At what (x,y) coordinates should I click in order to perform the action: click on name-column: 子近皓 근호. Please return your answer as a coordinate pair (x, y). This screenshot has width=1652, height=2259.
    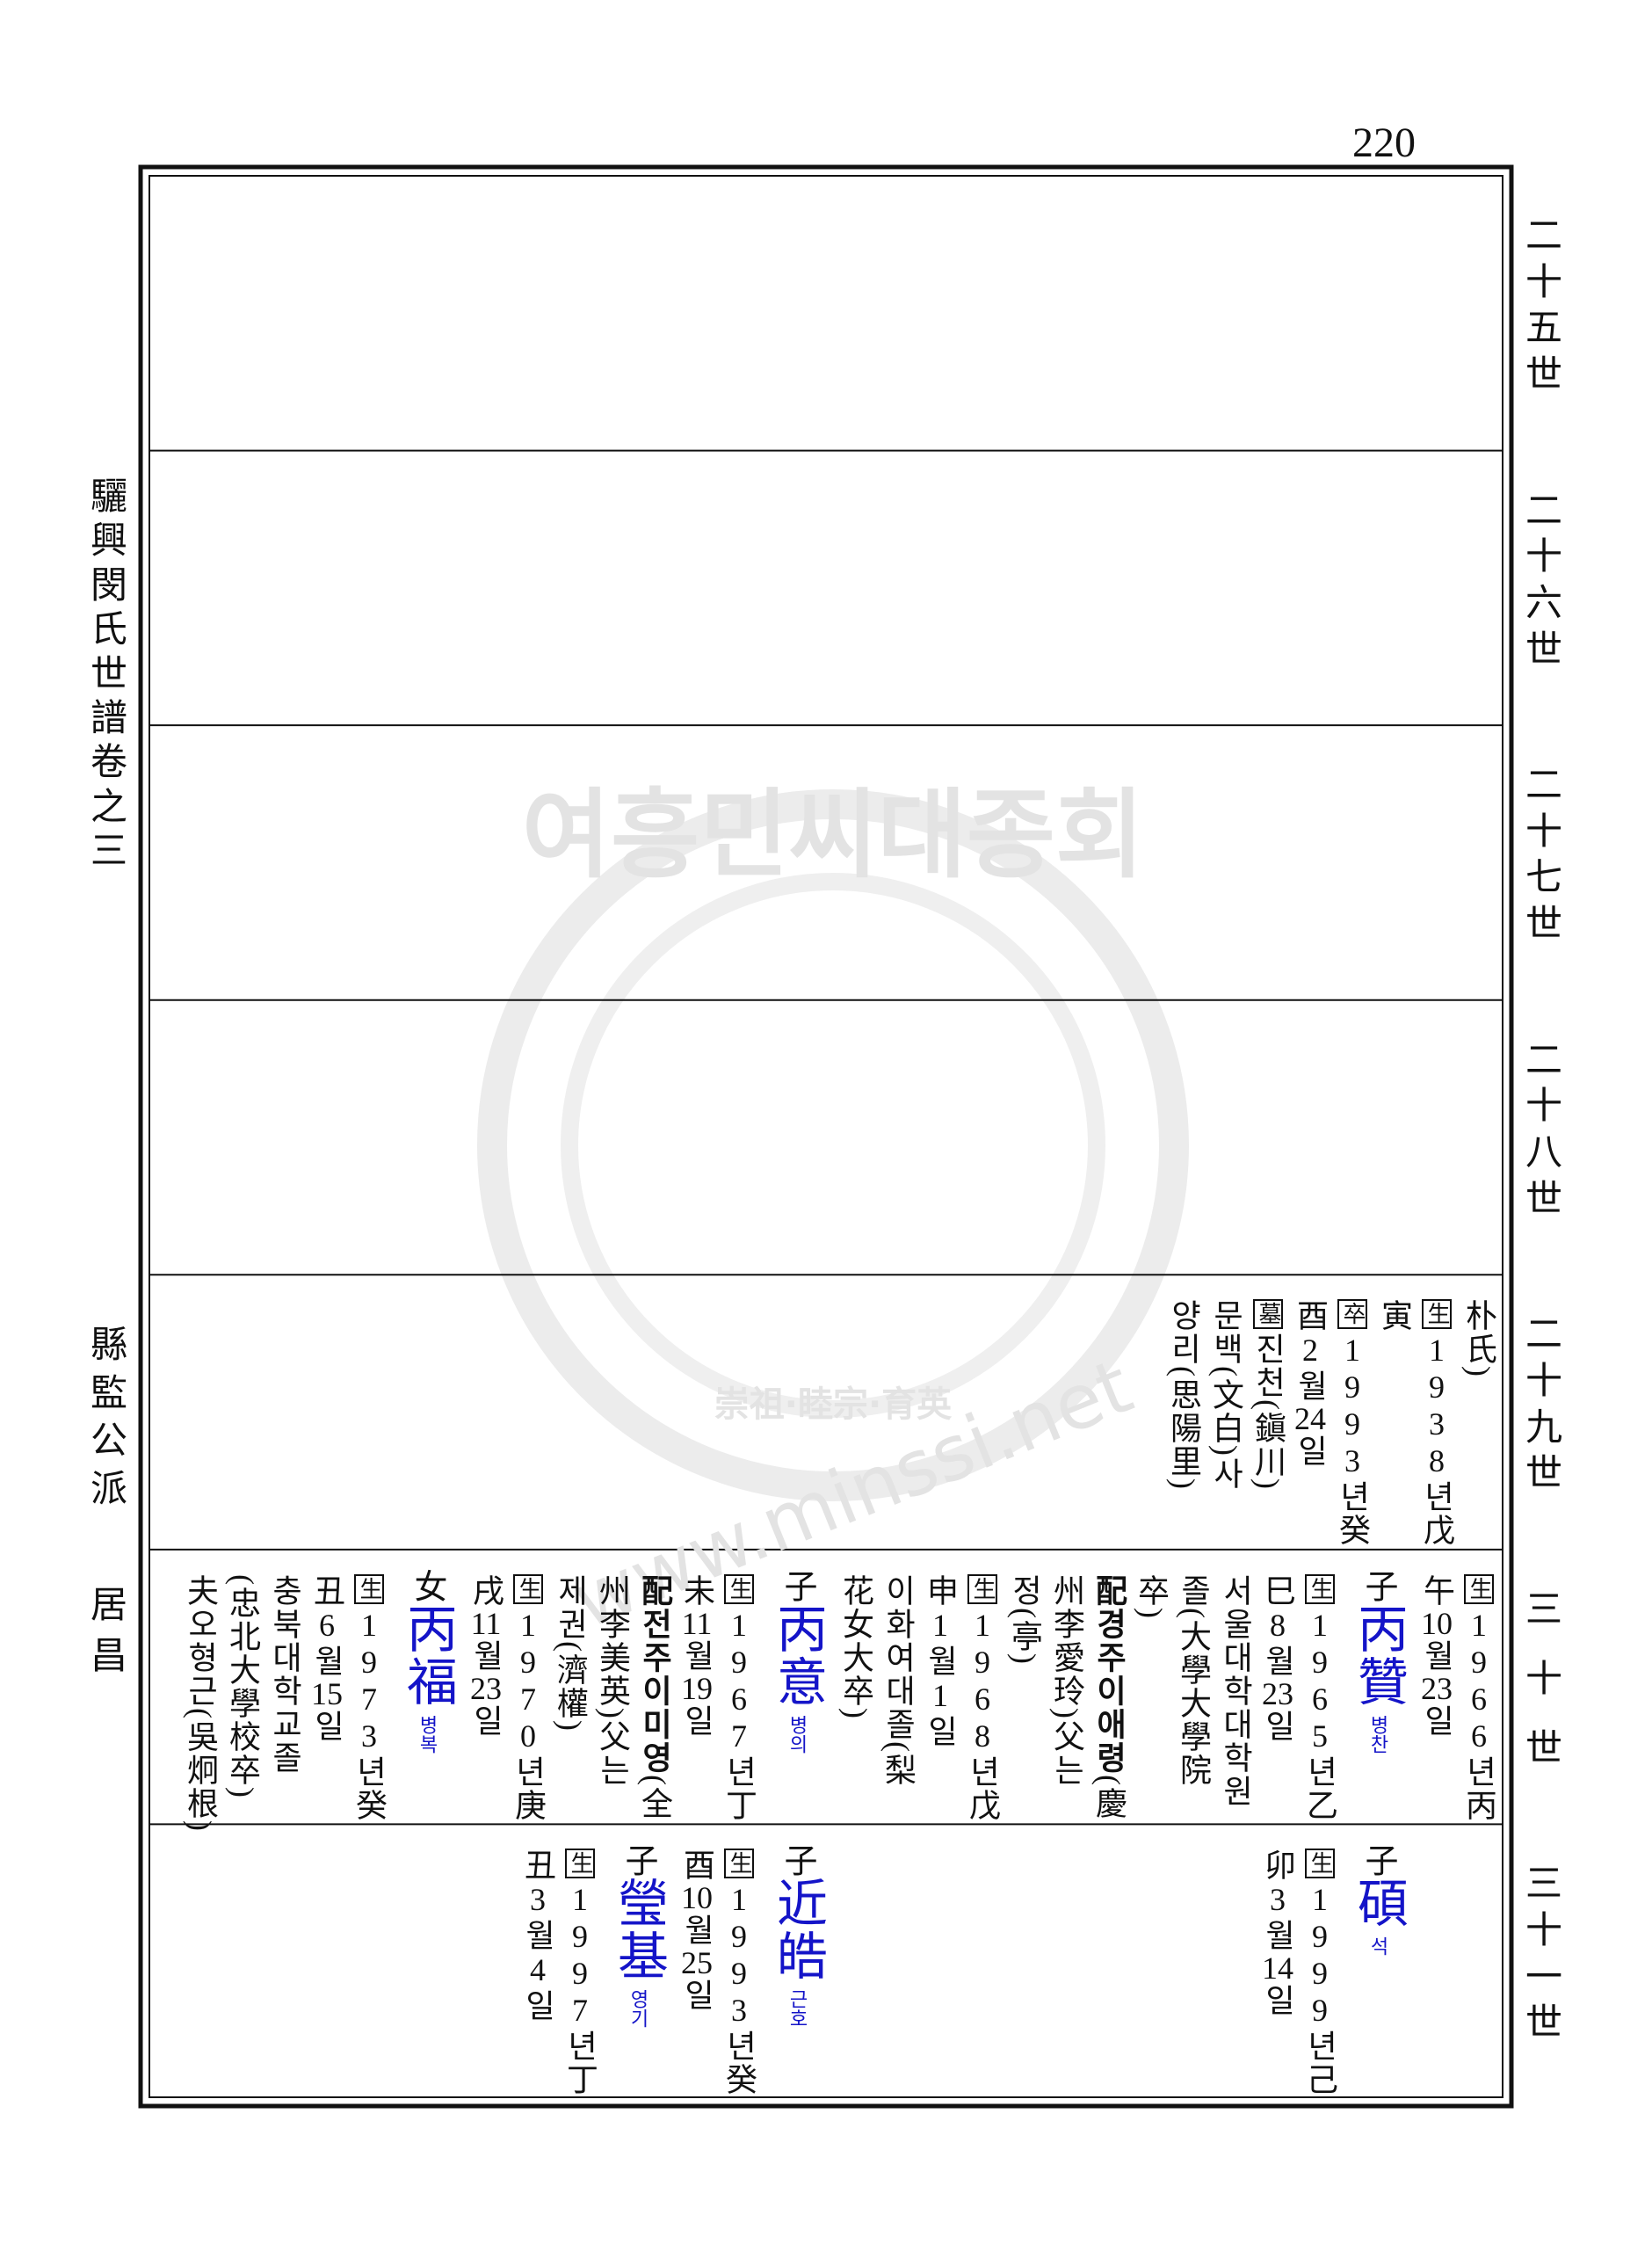
    Looking at the image, I should click on (798, 1936).